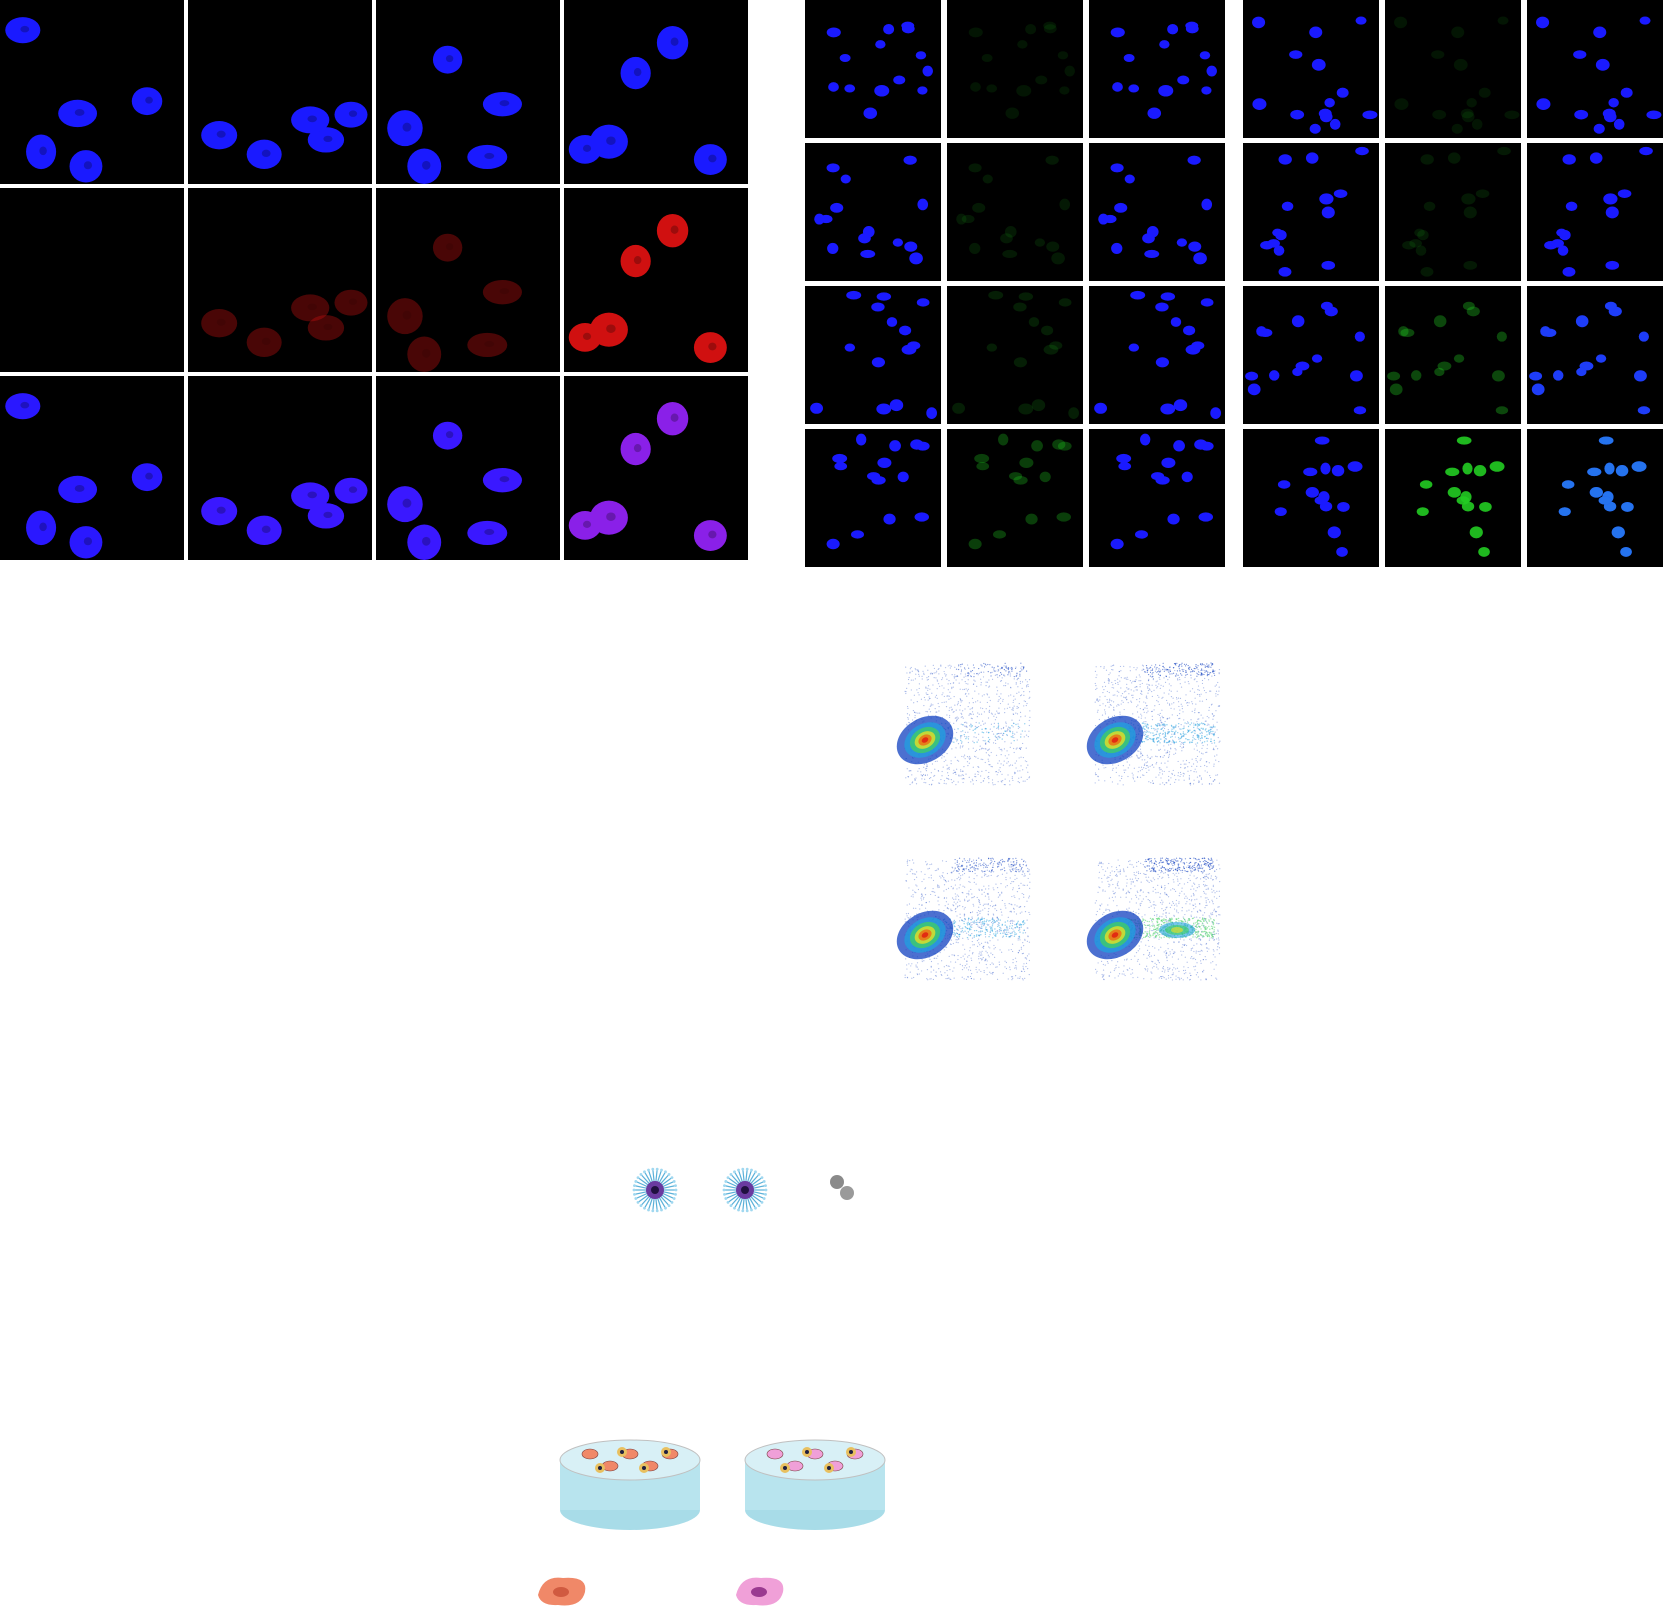 The width and height of the screenshot is (1670, 1615). I want to click on panel-b-image-dapi-r1c4, so click(1311, 69).